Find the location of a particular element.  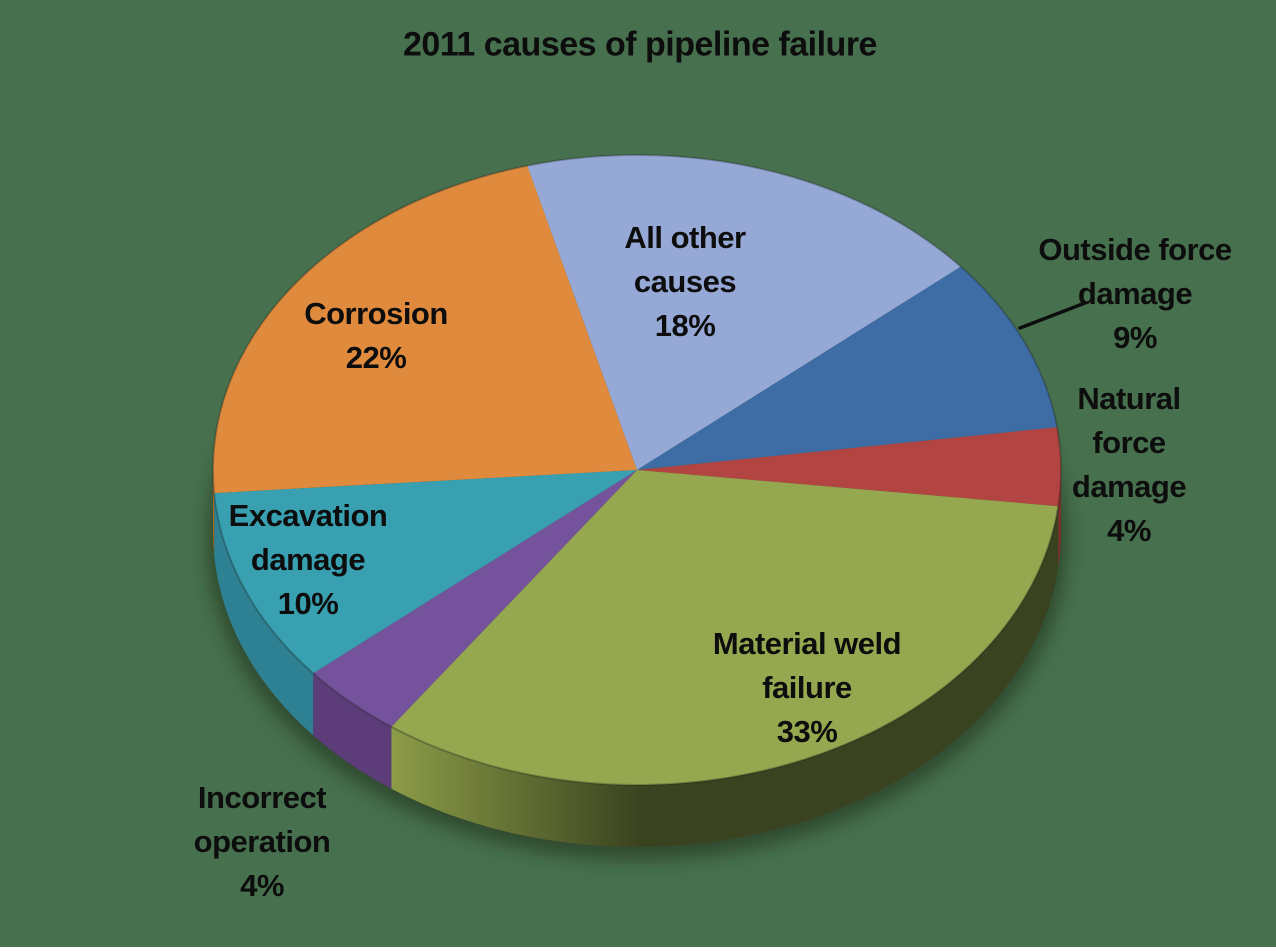

pie-slice-excavation-damage is located at coordinates (425, 572).